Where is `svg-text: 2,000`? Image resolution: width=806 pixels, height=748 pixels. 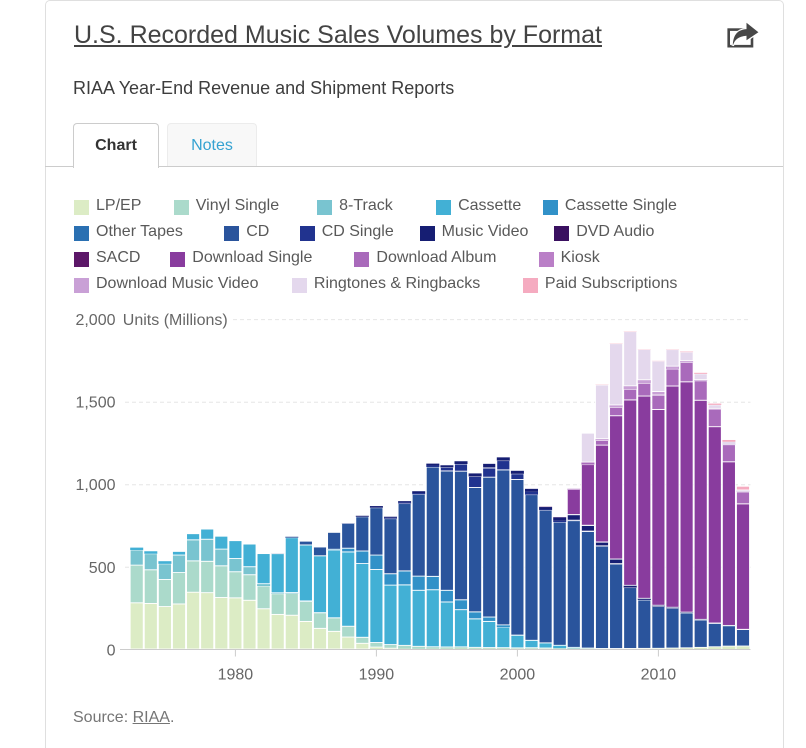
svg-text: 2,000 is located at coordinates (95, 320).